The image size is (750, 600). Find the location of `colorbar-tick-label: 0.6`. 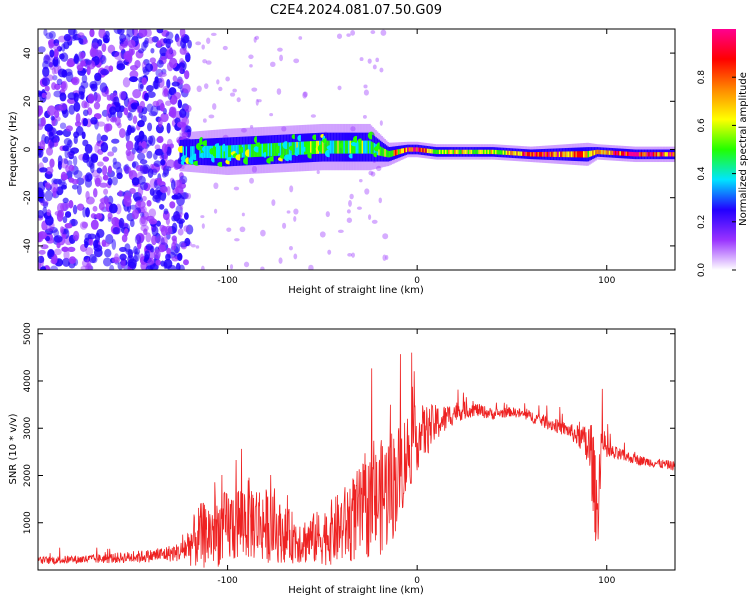

colorbar-tick-label: 0.6 is located at coordinates (702, 125).